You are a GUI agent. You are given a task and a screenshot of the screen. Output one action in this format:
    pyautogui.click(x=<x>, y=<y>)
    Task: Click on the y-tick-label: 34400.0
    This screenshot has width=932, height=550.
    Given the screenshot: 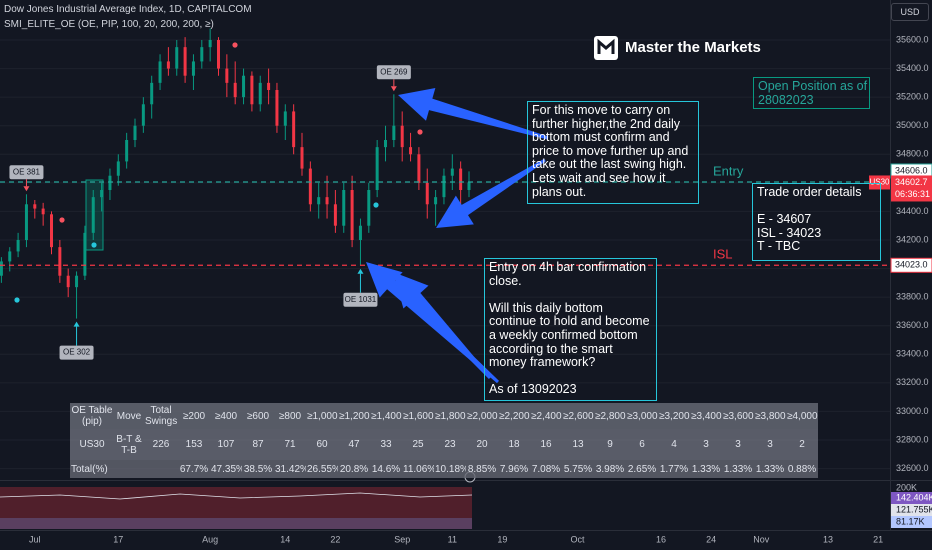 What is the action you would take?
    pyautogui.click(x=912, y=211)
    